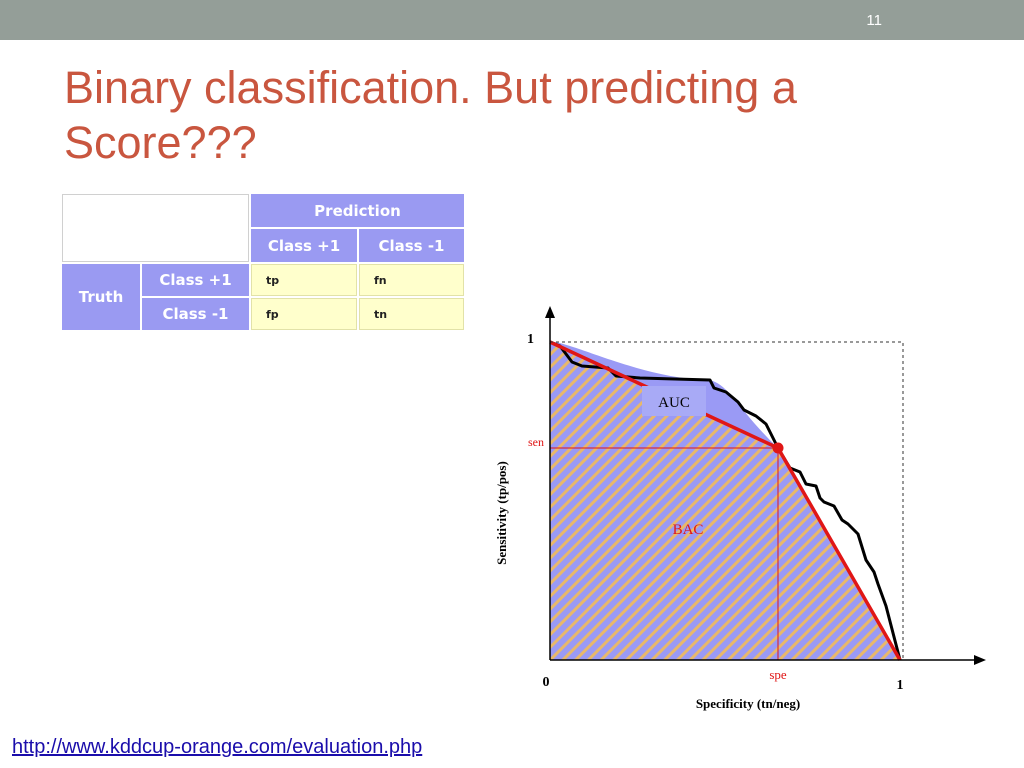 The image size is (1024, 768). I want to click on auc-label-box, so click(674, 401).